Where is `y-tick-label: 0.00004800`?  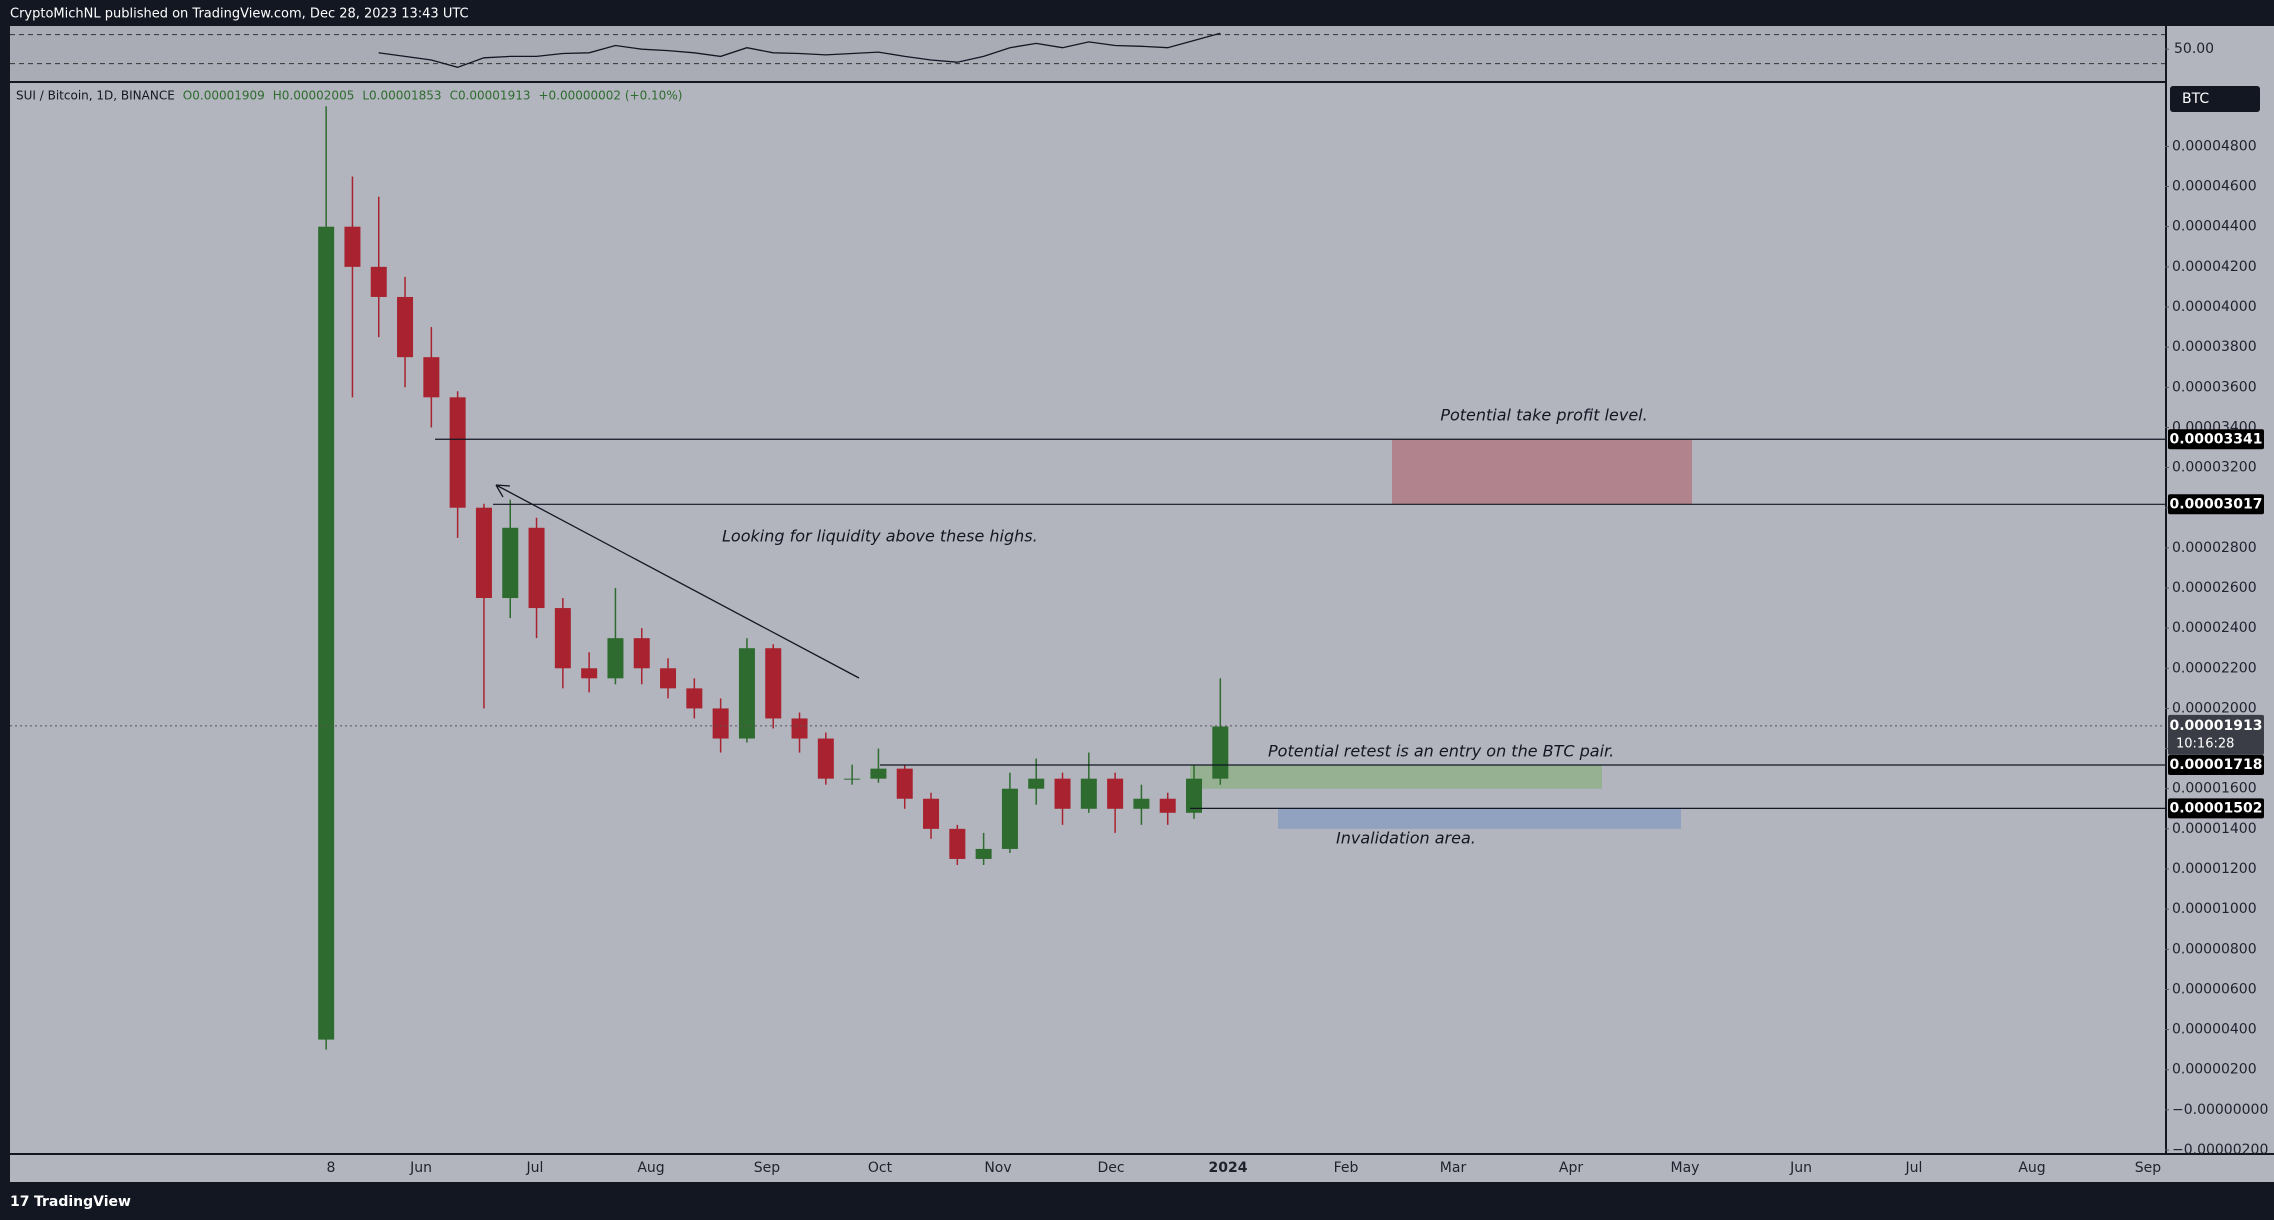 y-tick-label: 0.00004800 is located at coordinates (2214, 146).